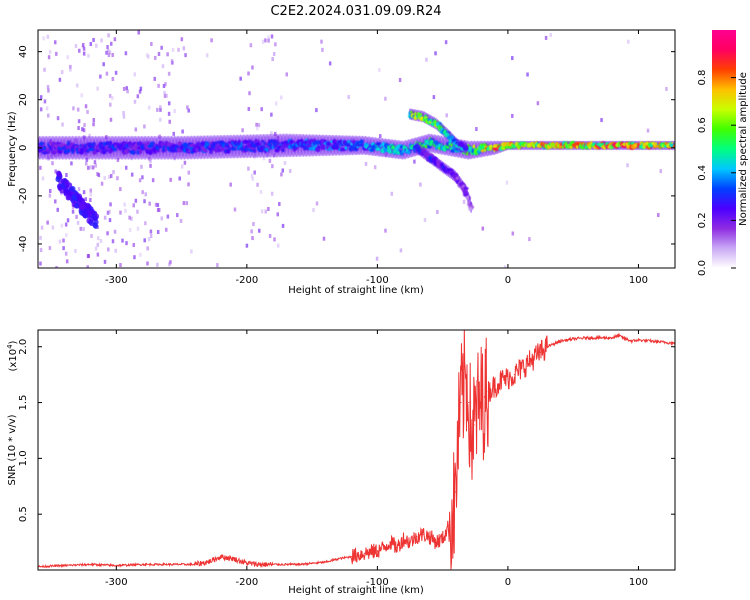 This screenshot has height=600, width=750. I want to click on x-tick-label: 100, so click(638, 582).